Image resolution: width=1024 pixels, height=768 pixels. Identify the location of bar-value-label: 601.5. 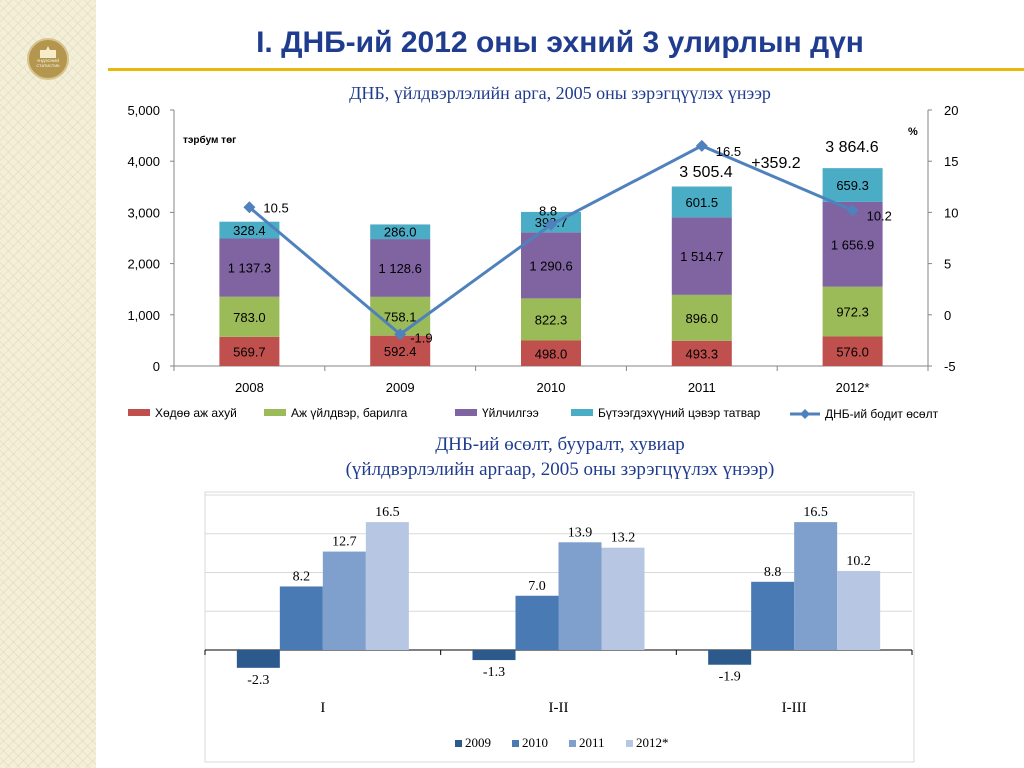
(702, 202).